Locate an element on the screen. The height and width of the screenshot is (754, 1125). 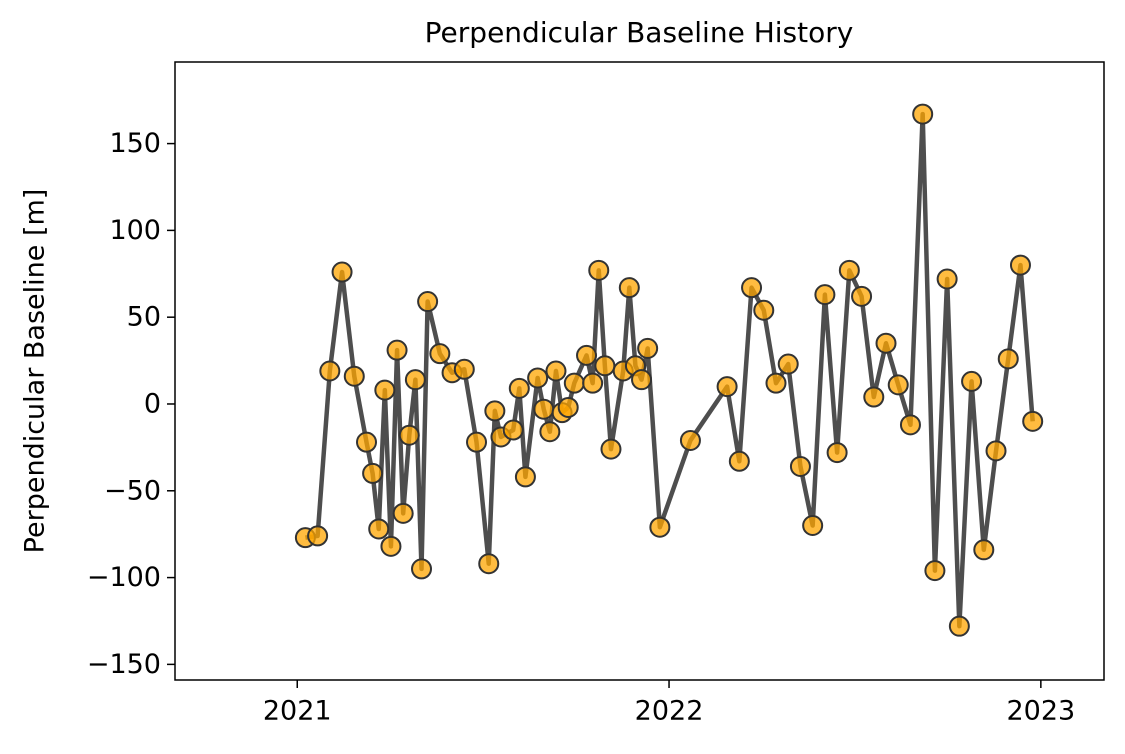
y-tick-label: 50 is located at coordinates (144, 317).